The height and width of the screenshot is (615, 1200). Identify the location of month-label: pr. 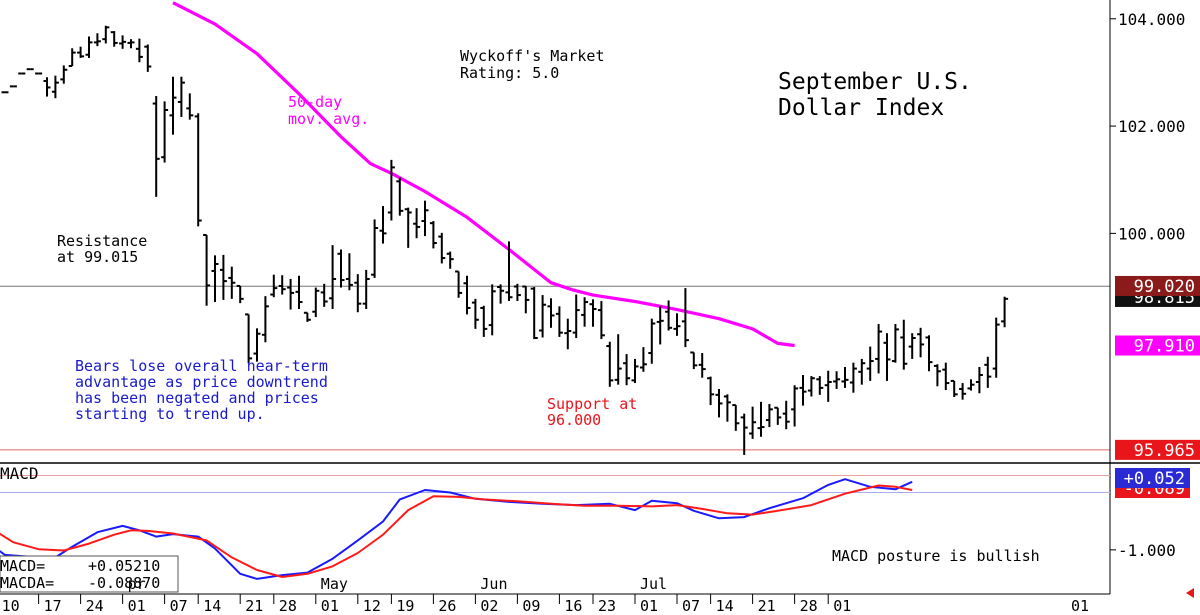
(137, 584).